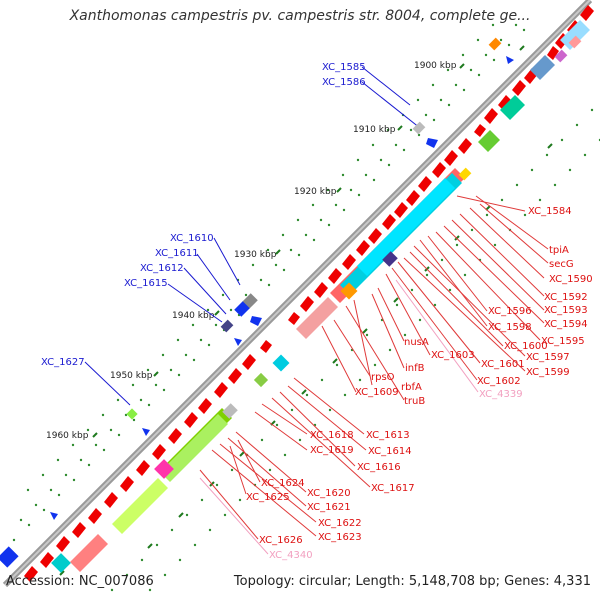 This screenshot has width=600, height=600. Describe the element at coordinates (192, 238) in the screenshot. I see `gene-label-xc1610: XC_1610` at that location.